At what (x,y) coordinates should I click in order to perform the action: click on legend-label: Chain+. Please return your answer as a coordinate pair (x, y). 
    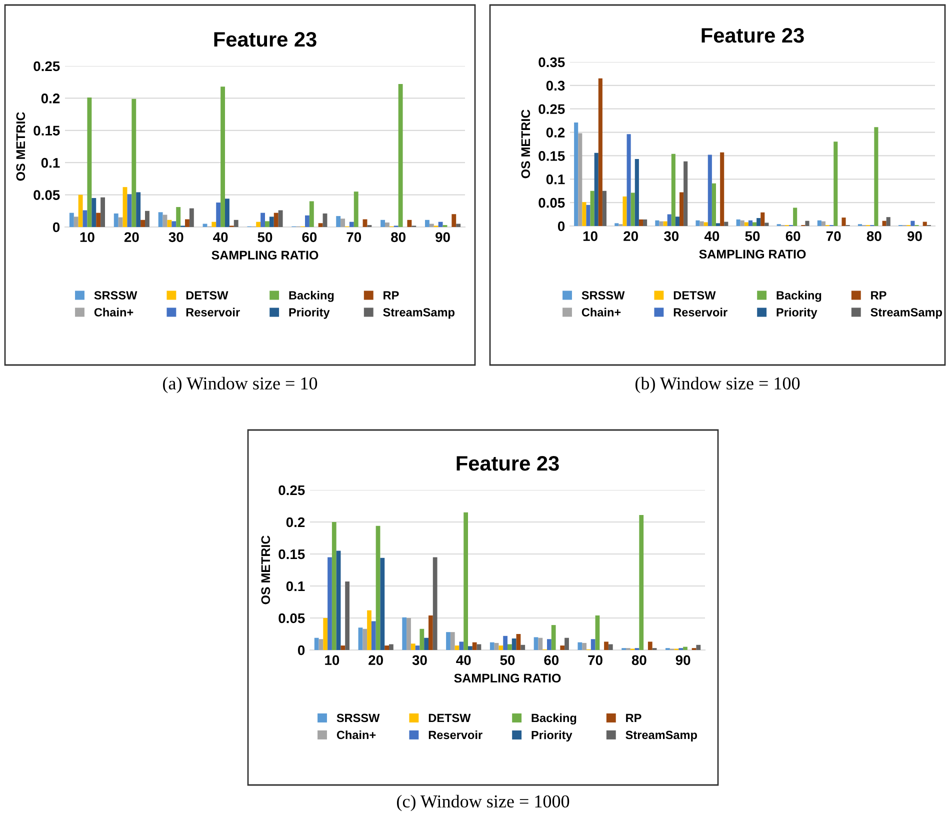
    Looking at the image, I should click on (601, 312).